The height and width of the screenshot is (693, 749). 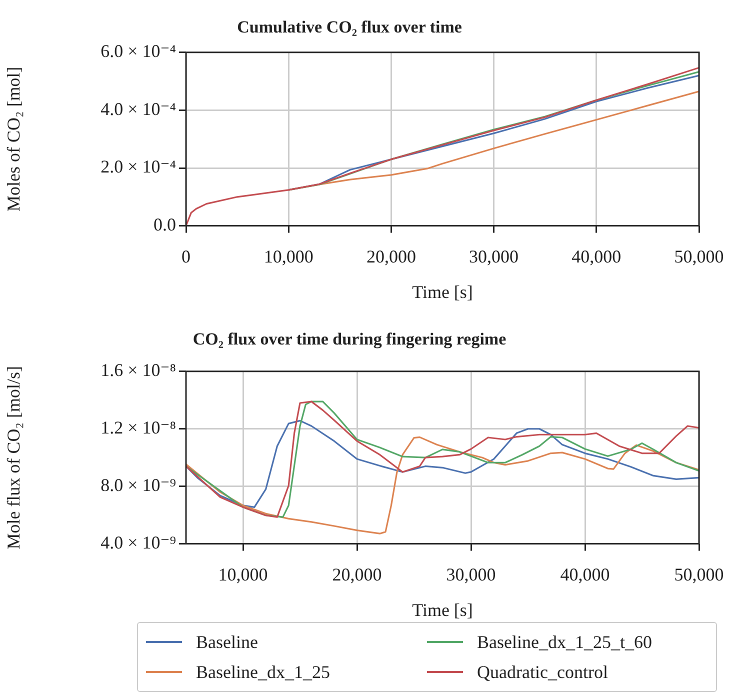 What do you see at coordinates (14, 139) in the screenshot?
I see `y-axis-title: Moles of CO₂ [mol]` at bounding box center [14, 139].